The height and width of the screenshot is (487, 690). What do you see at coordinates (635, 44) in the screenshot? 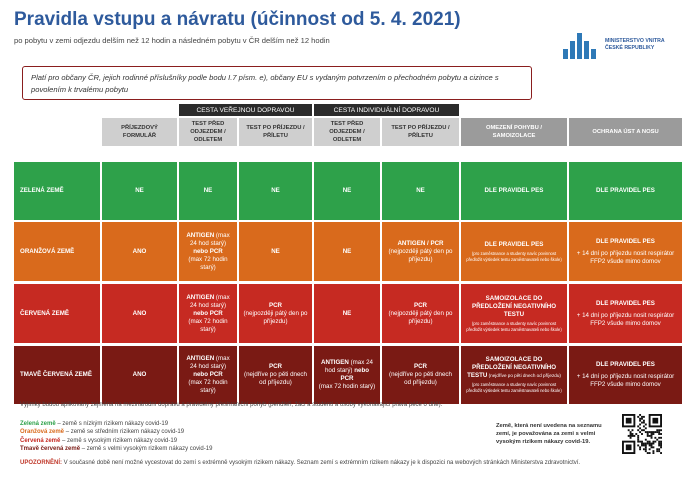
I see `ministry-logo-text: MINISTERSTVO VNITRA ČESKÉ REPUBLIKY` at bounding box center [635, 44].